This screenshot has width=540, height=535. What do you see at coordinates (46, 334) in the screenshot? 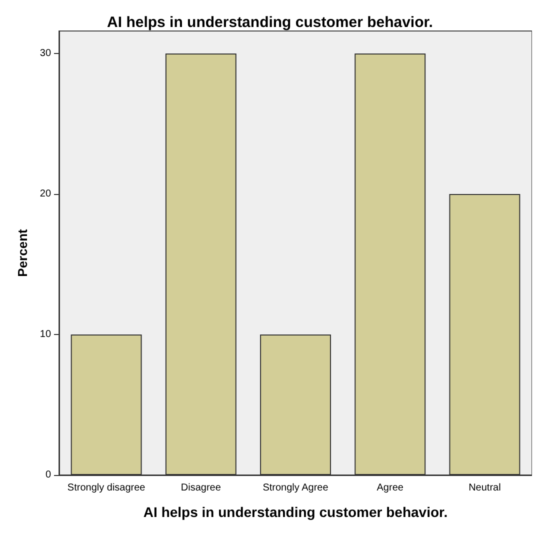
I see `y-tick-label: 10` at bounding box center [46, 334].